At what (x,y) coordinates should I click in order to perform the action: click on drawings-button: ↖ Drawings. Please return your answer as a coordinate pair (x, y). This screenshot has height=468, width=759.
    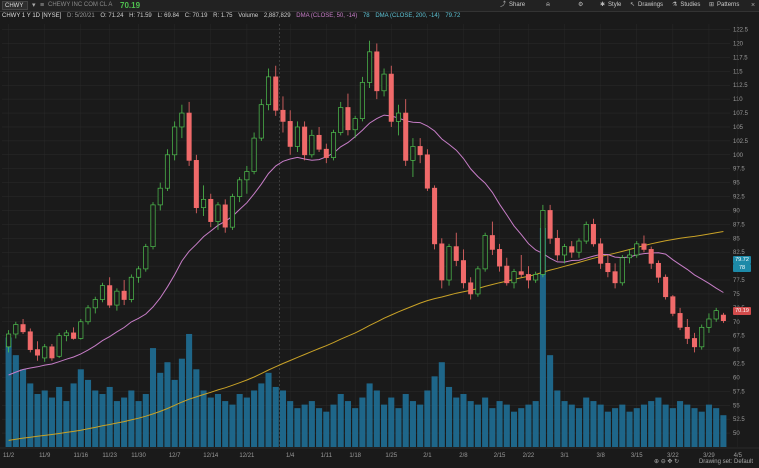
    Looking at the image, I should click on (647, 5).